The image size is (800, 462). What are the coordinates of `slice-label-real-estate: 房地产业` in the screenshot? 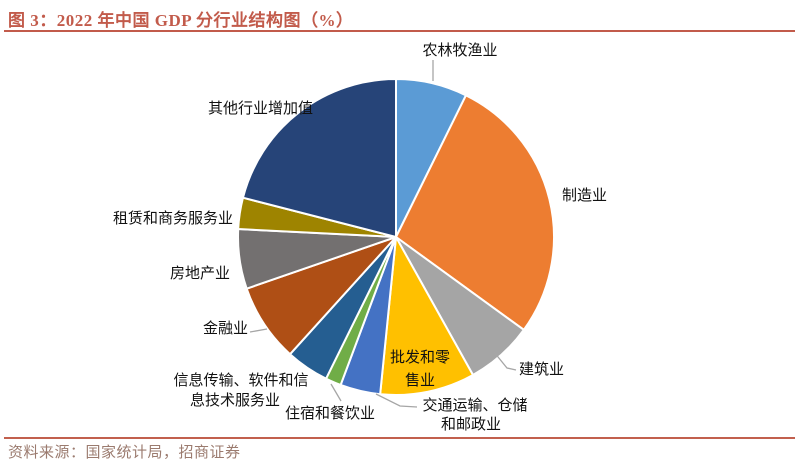 It's located at (200, 273).